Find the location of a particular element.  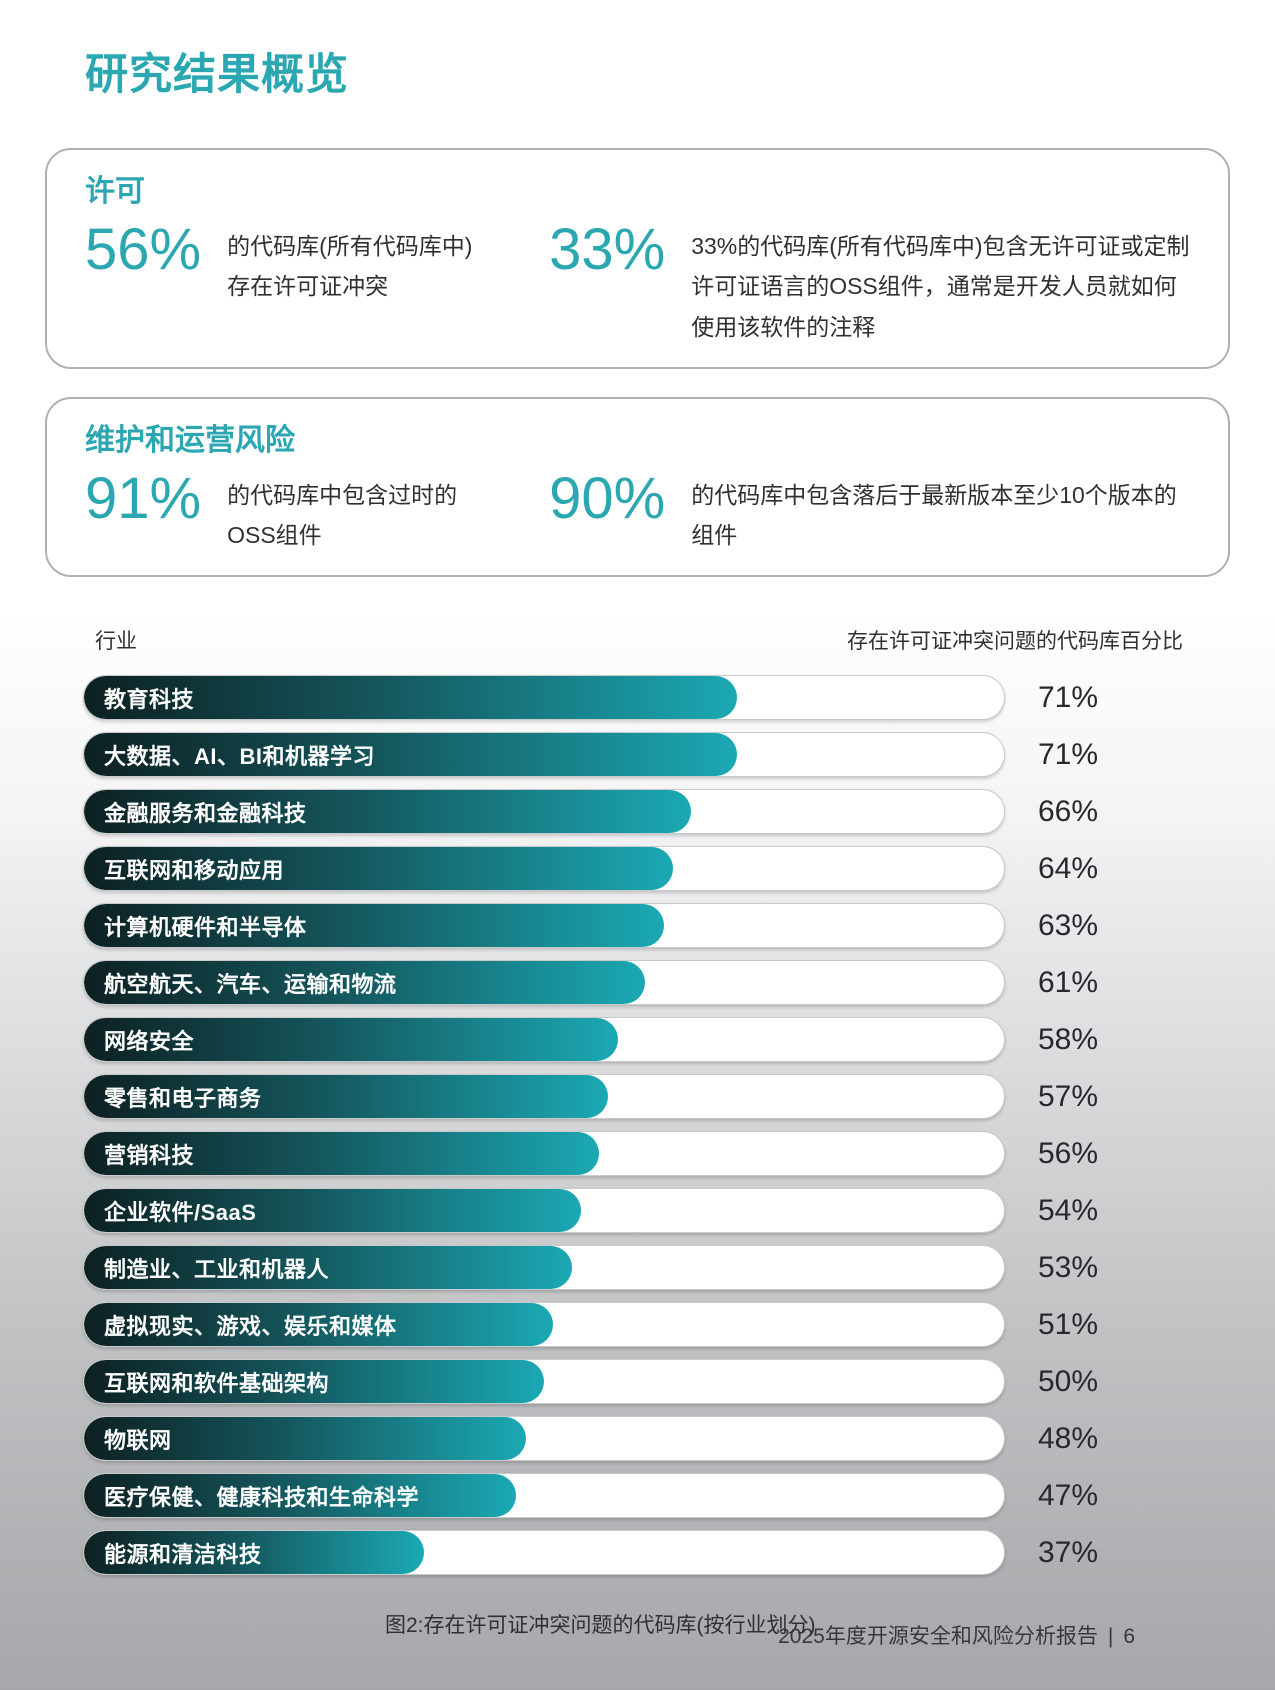

stat-versions-behind: 90% 的代码库中包含落后于最新版本至少10个版本的组件 is located at coordinates (869, 510).